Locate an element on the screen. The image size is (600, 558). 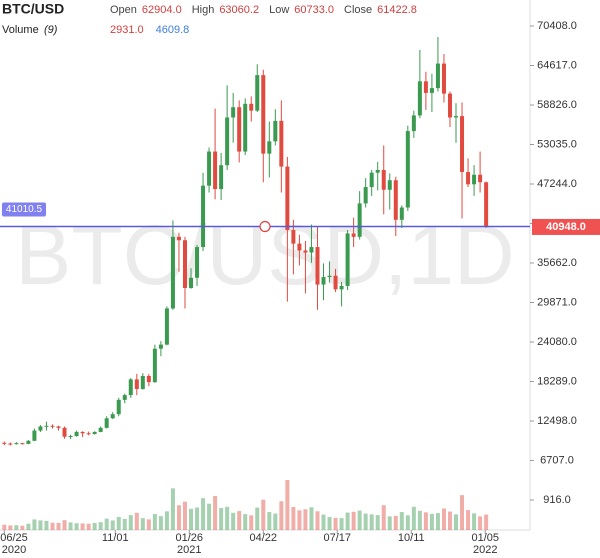
y-tick-label: 53035.0 is located at coordinates (557, 144).